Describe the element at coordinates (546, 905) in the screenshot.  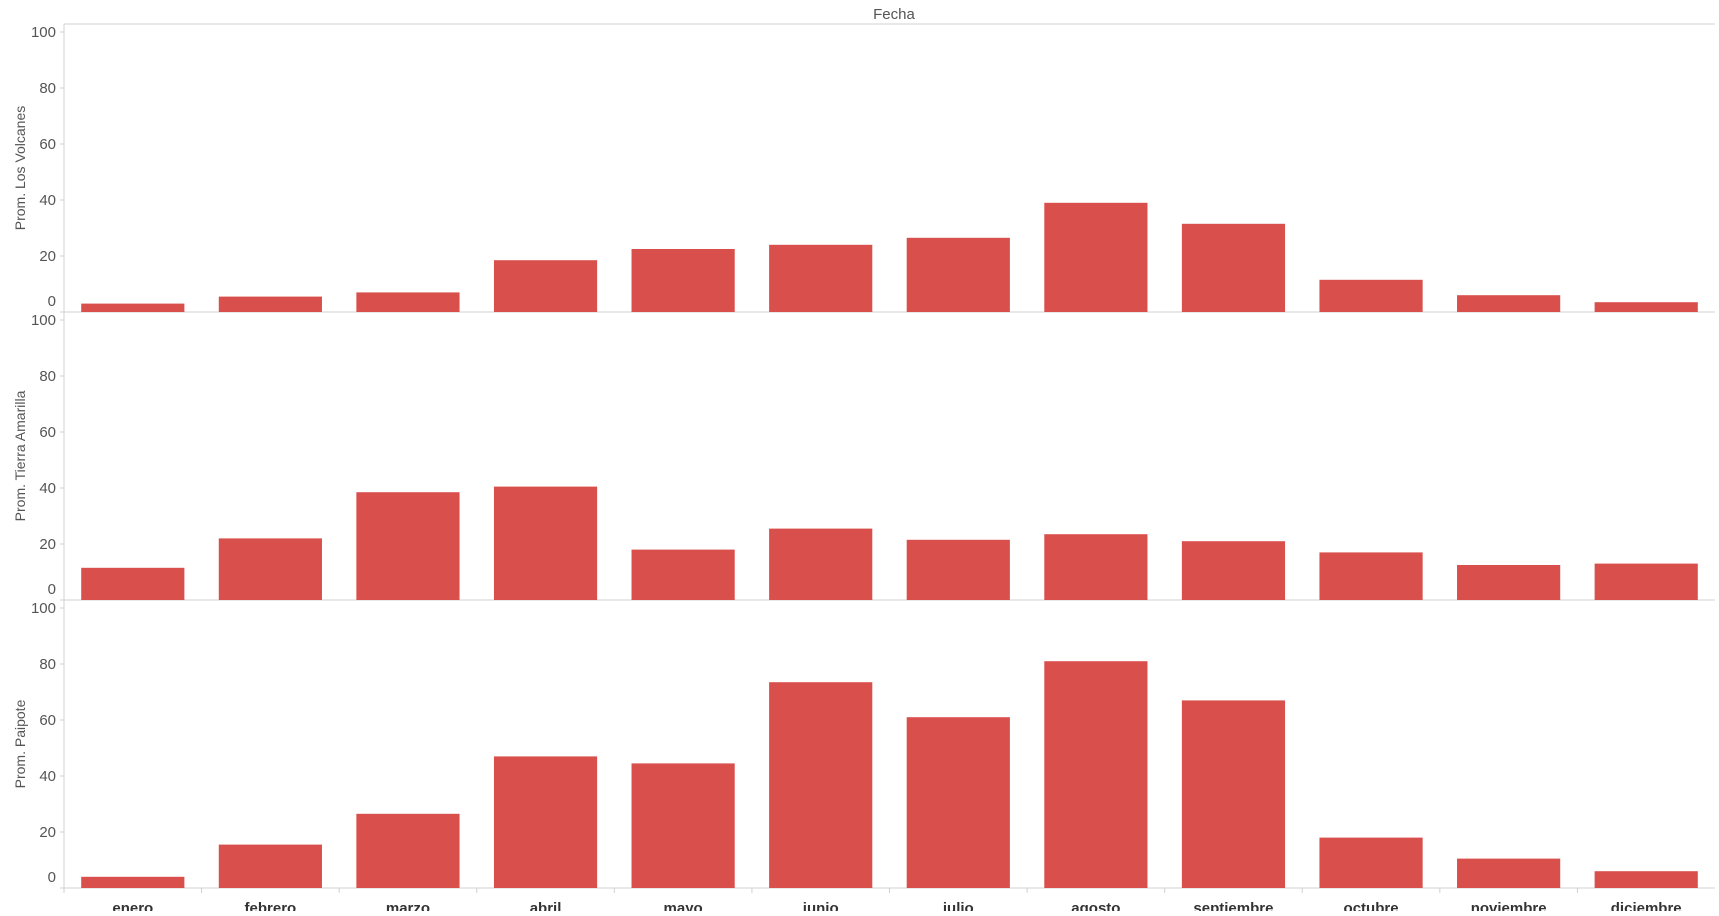
I see `x-category-label: abril` at that location.